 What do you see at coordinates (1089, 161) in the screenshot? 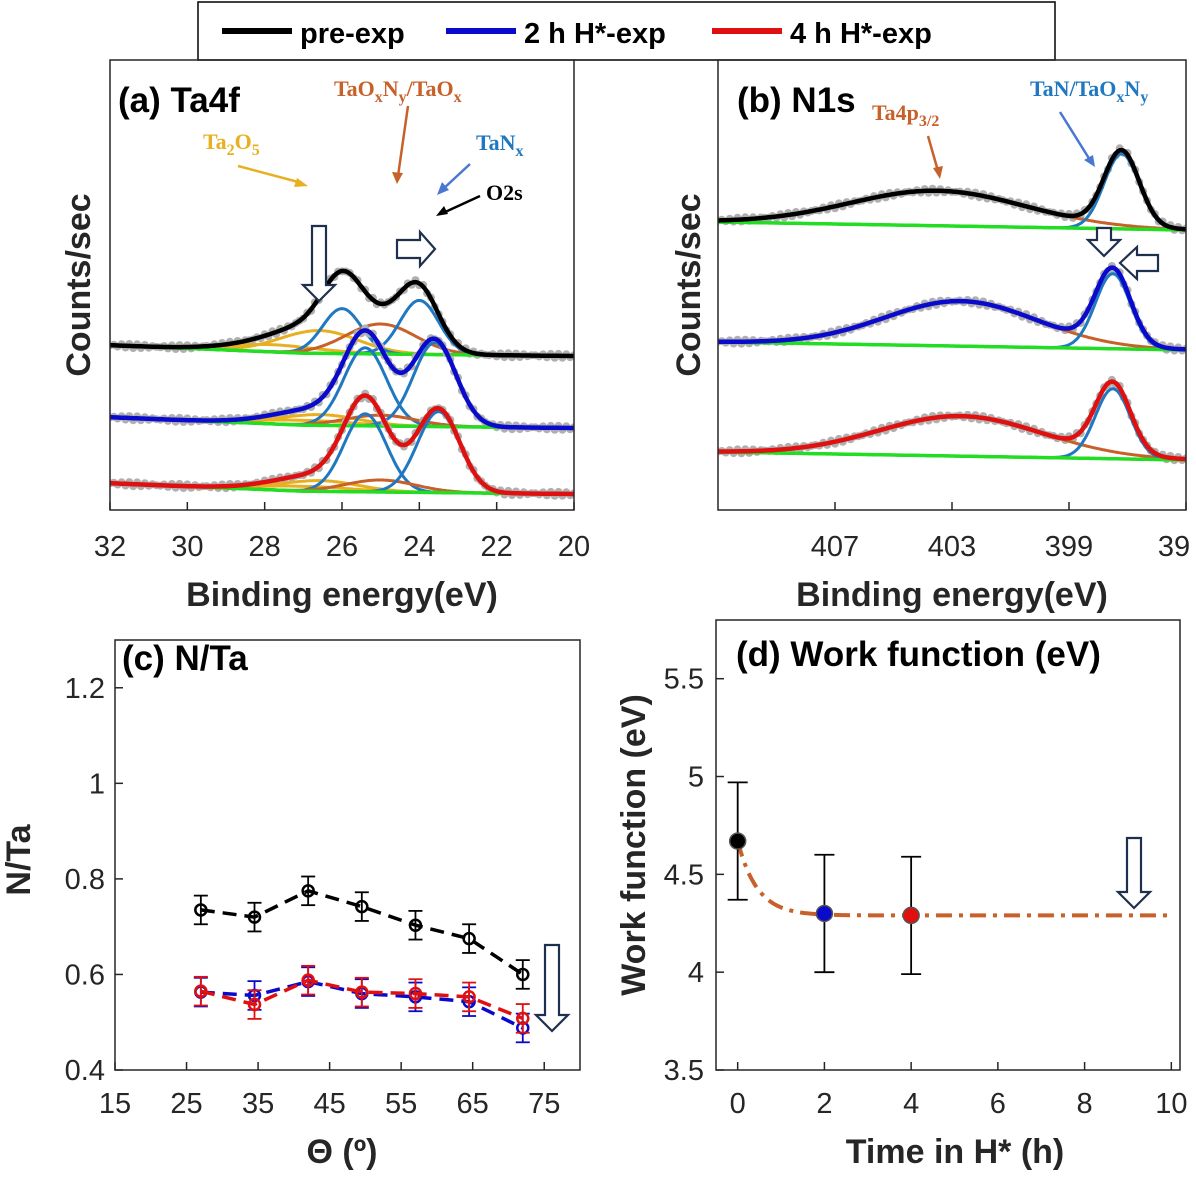
I see `annotation-tan-arrowhead` at bounding box center [1089, 161].